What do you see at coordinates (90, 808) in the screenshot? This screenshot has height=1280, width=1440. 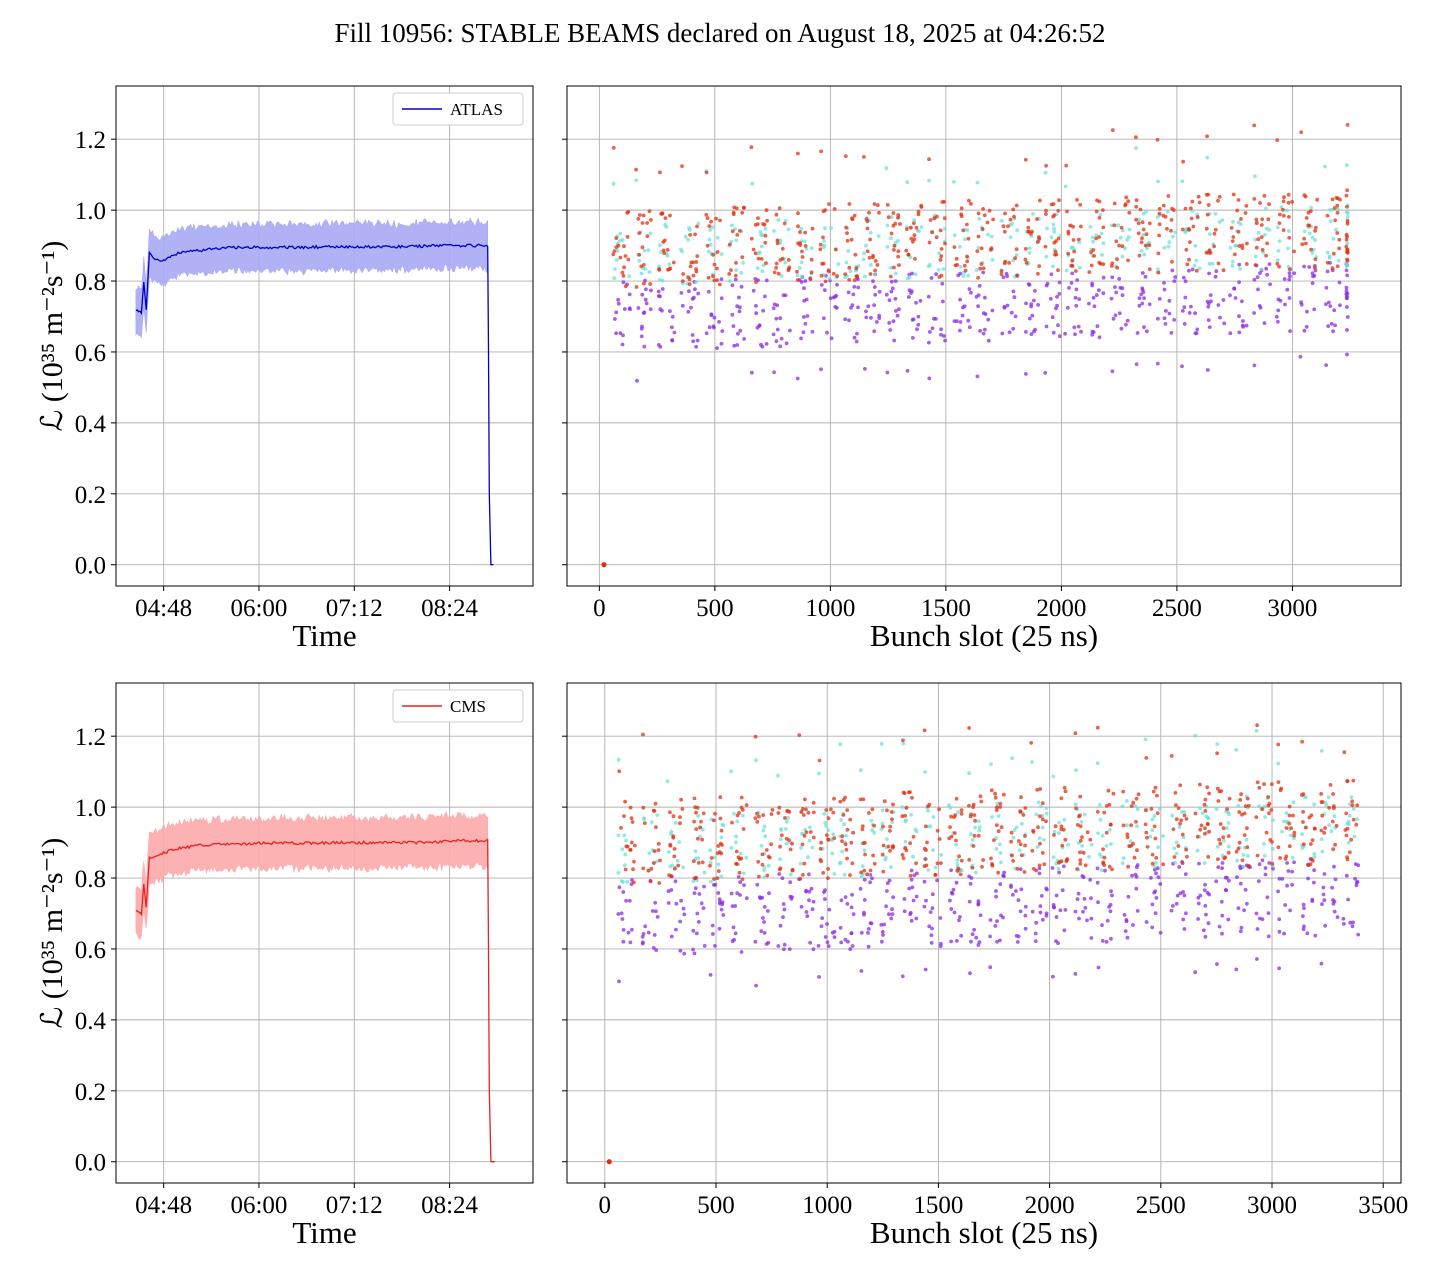 I see `y-tick-label: 1.0` at bounding box center [90, 808].